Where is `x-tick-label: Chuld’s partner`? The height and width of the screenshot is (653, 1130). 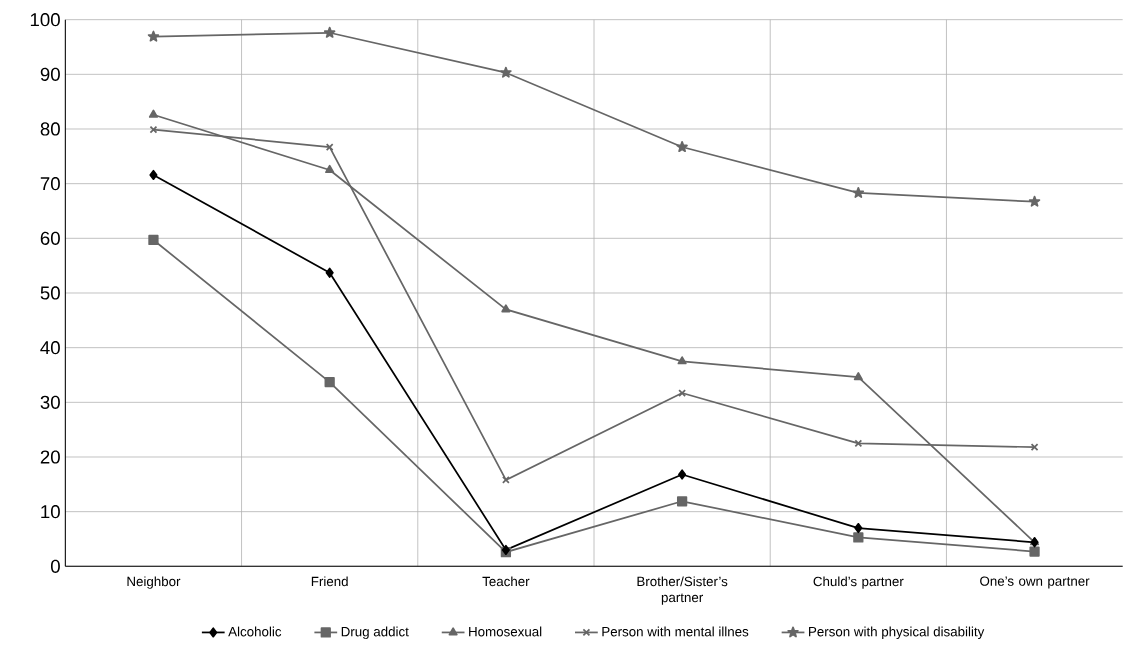
x-tick-label: Chuld’s partner is located at coordinates (858, 582).